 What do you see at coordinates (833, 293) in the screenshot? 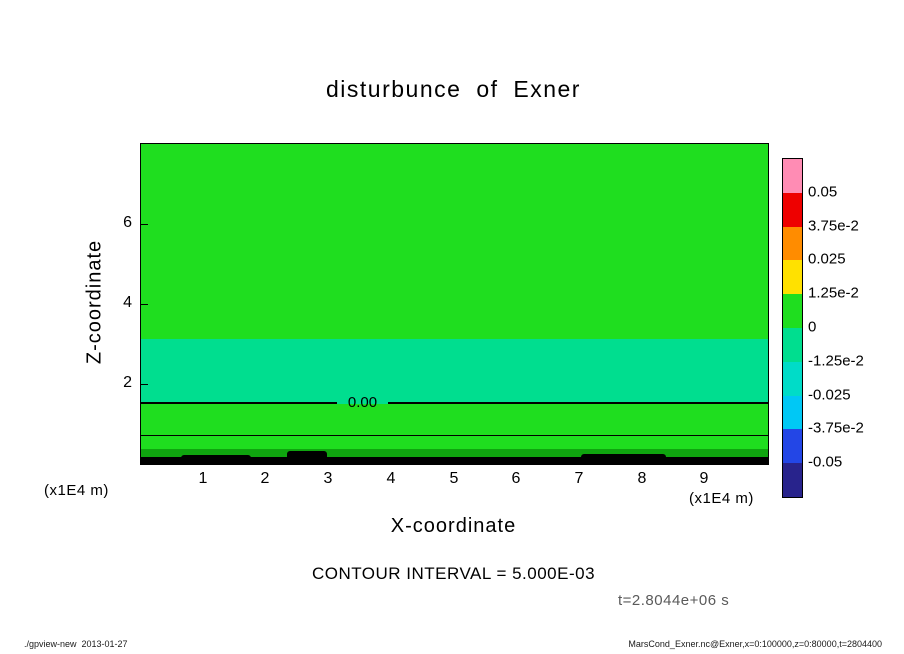
I see `colorbar-label: 1.25e-2` at bounding box center [833, 293].